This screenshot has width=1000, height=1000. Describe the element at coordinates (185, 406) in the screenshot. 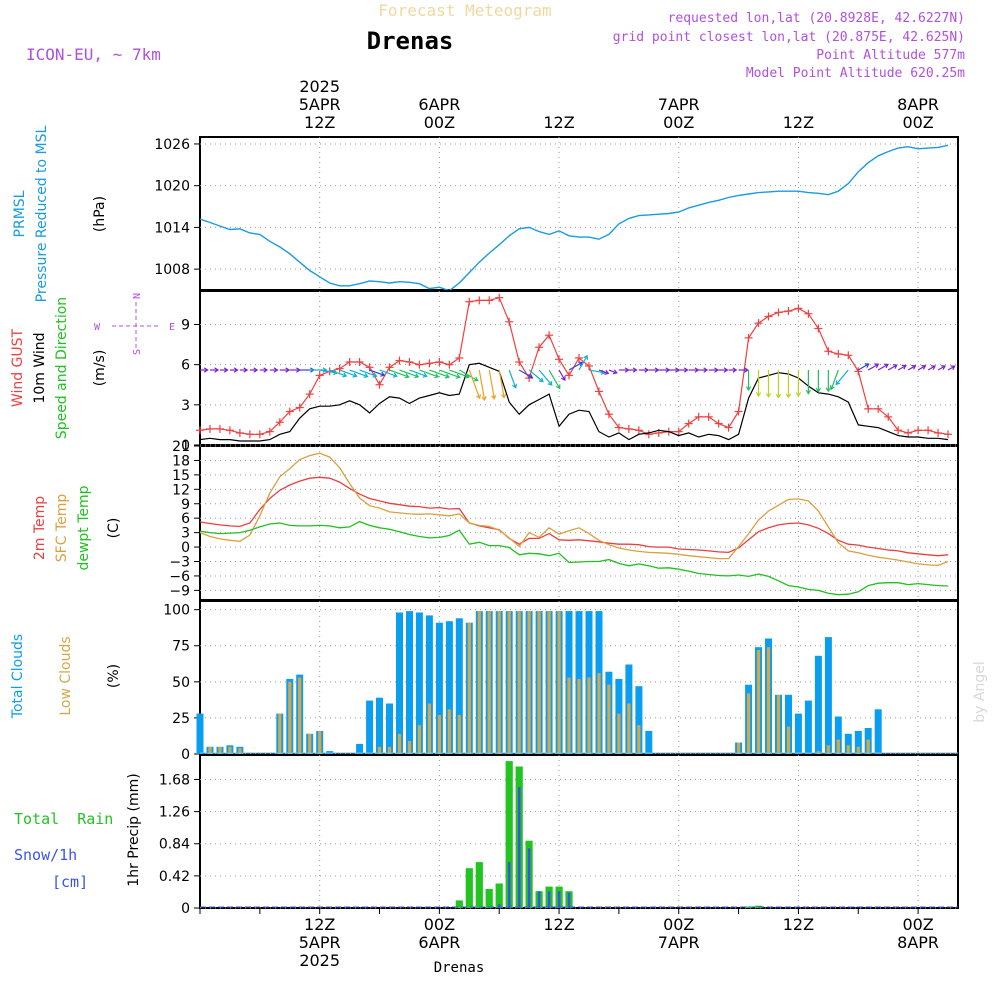

I see `y-tick-label: 3` at that location.